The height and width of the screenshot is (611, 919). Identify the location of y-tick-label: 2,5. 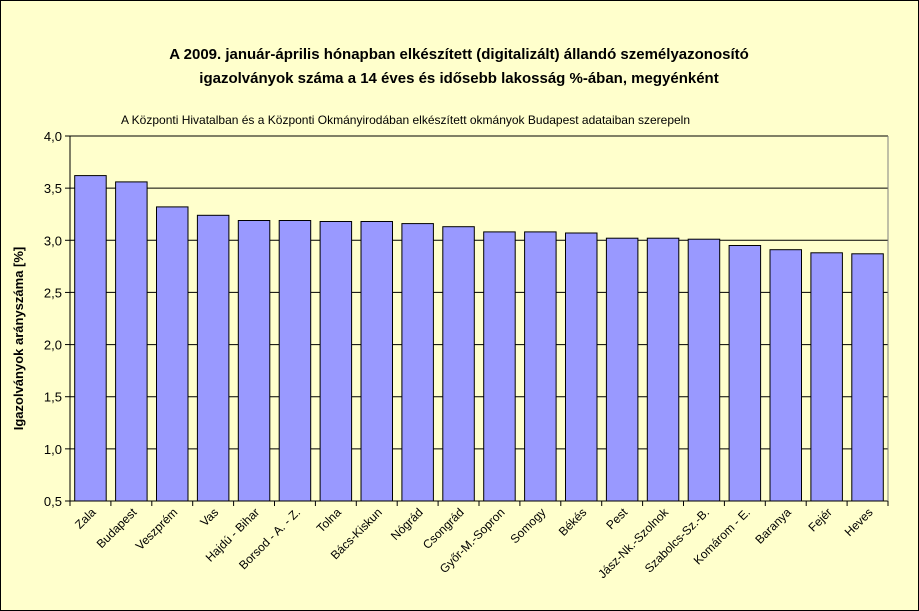
(53, 292).